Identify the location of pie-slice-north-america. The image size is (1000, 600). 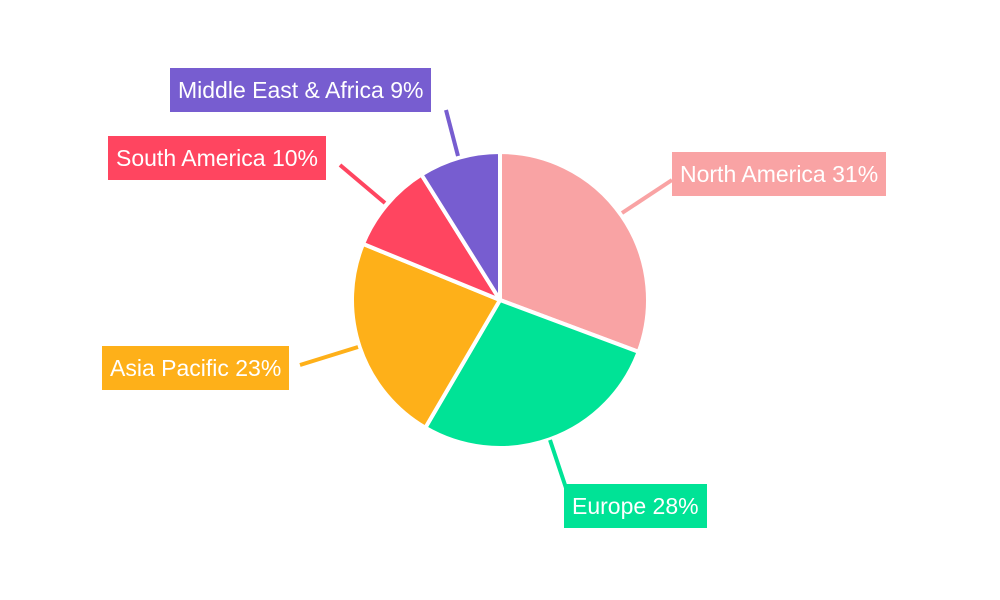
(574, 252).